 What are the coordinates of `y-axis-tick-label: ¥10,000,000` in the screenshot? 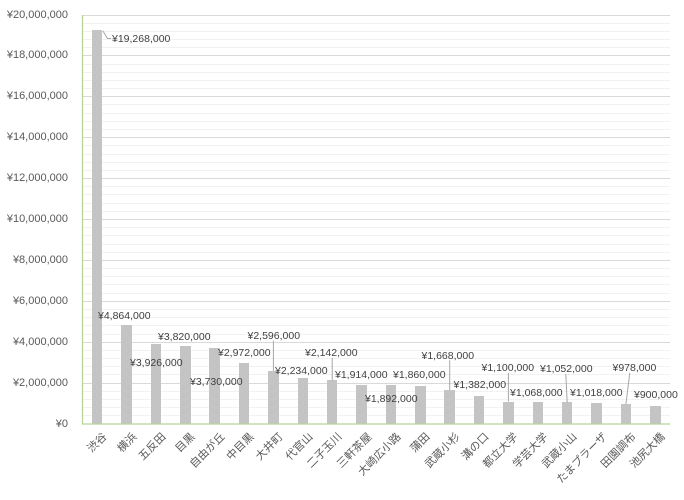 It's located at (37, 219).